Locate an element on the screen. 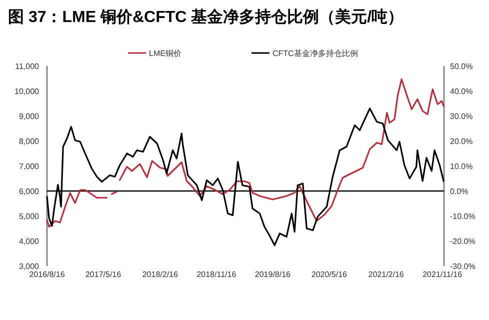 The height and width of the screenshot is (320, 489). y2-tick-label: 30.0% is located at coordinates (461, 116).